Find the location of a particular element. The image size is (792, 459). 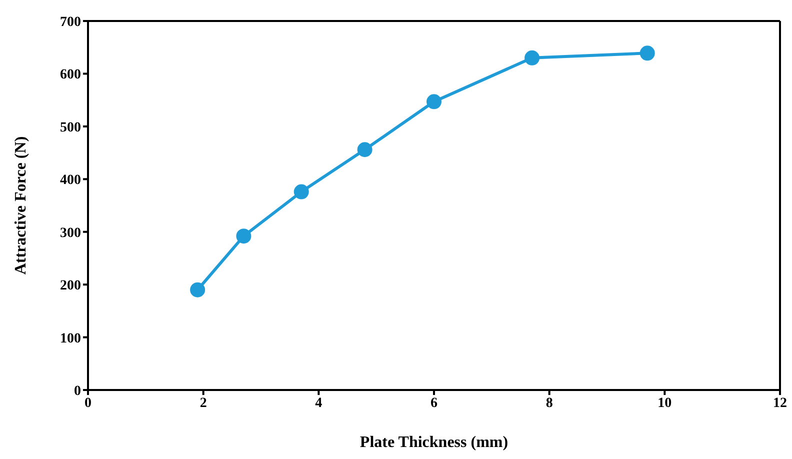

y-tick-label: 300 is located at coordinates (70, 233).